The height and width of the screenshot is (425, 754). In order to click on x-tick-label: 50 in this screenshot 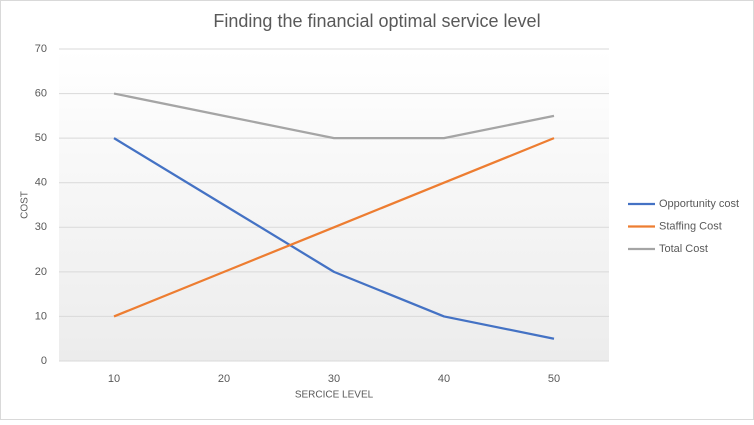, I will do `click(554, 379)`.